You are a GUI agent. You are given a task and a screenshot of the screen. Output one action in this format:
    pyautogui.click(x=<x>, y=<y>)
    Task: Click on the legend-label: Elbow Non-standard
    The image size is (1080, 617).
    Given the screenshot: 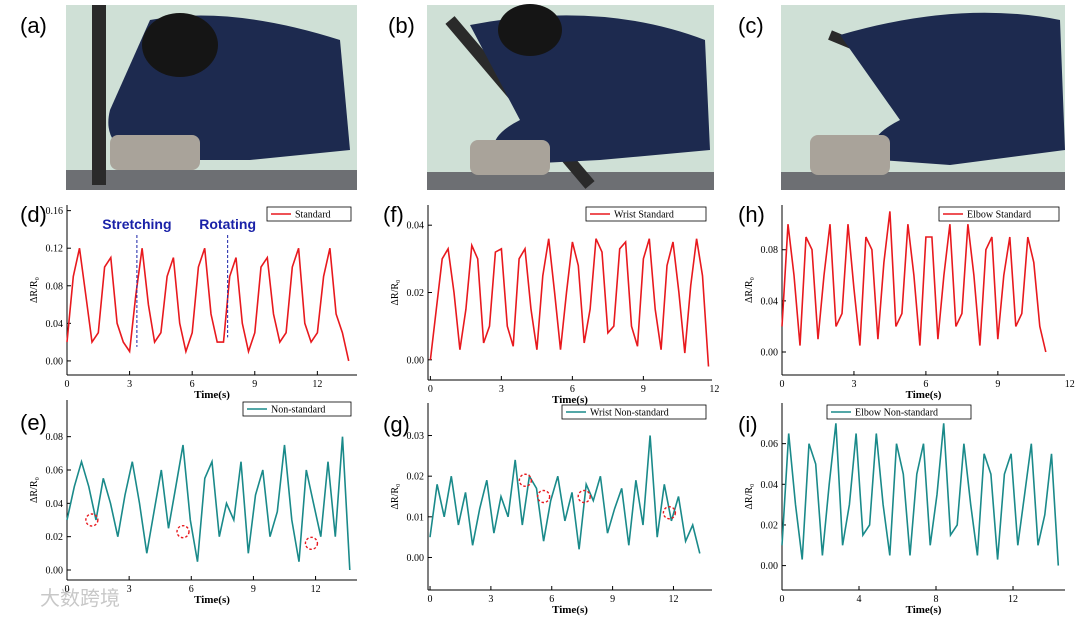 What is the action you would take?
    pyautogui.click(x=896, y=413)
    